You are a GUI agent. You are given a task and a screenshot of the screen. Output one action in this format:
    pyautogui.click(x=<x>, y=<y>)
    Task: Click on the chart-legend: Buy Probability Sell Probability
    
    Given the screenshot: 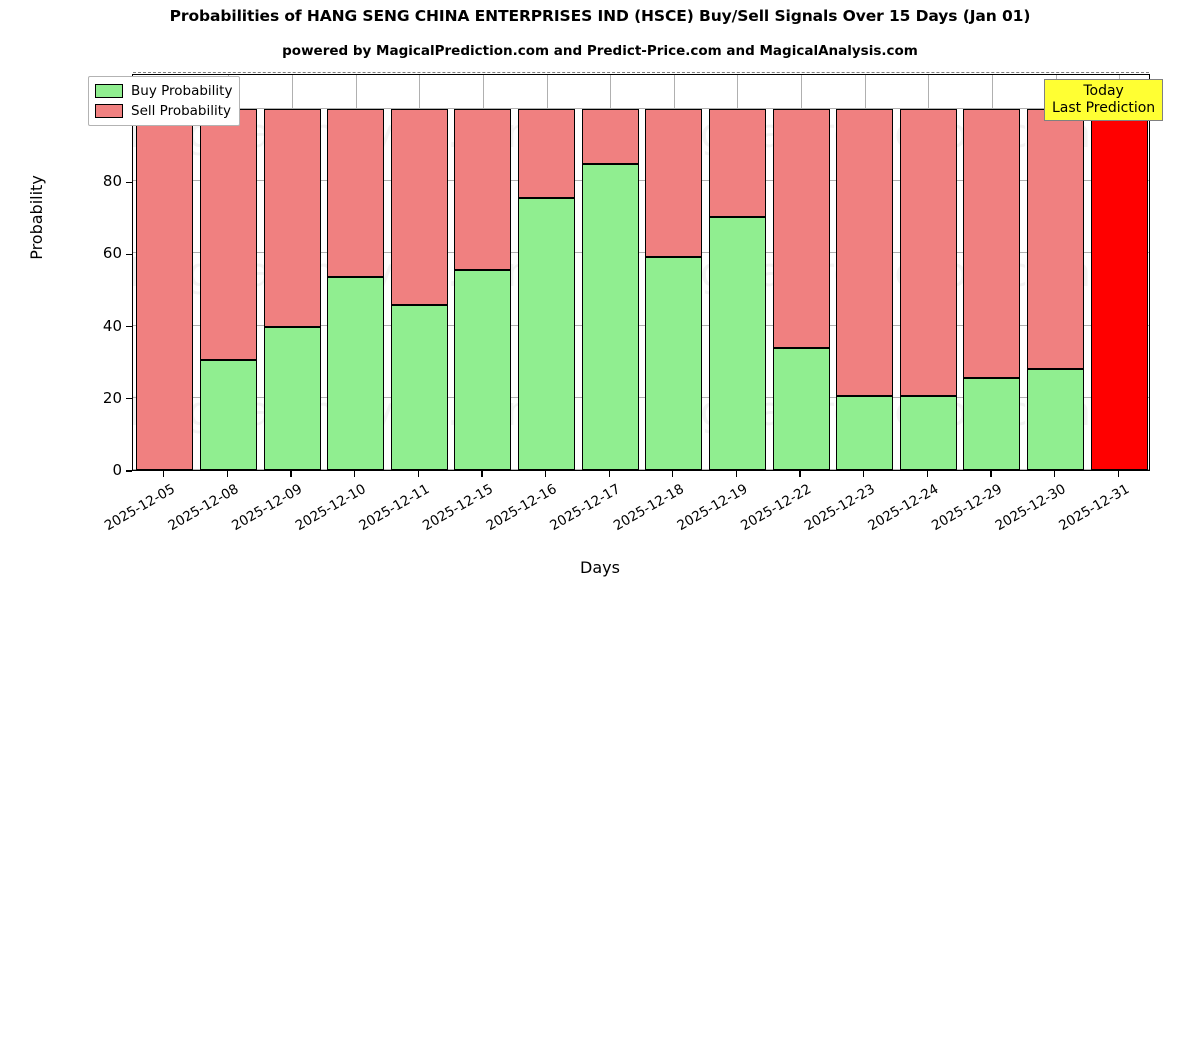 What is the action you would take?
    pyautogui.click(x=164, y=101)
    